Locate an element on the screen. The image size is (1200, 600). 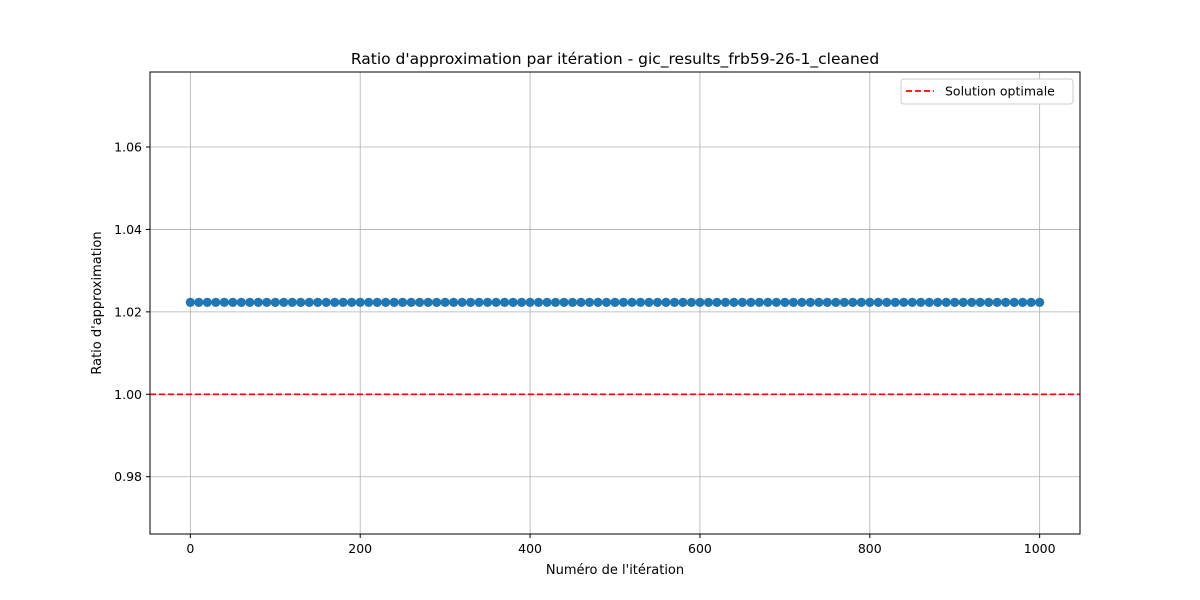
x-tick-label: 400 is located at coordinates (530, 548).